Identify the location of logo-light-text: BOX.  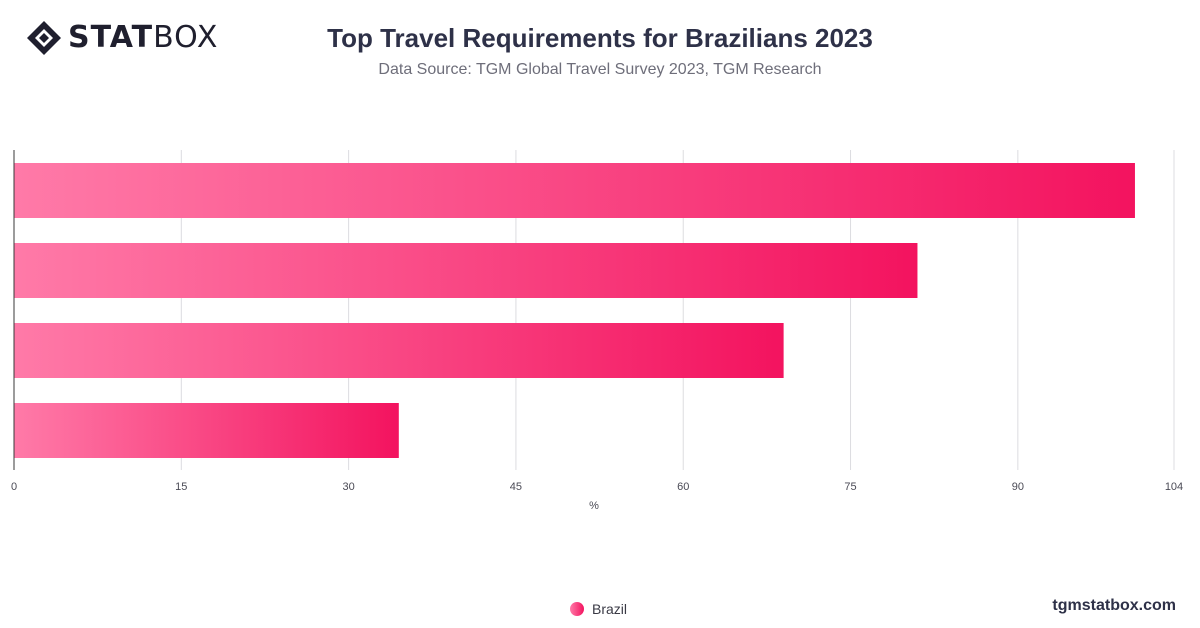
(186, 37).